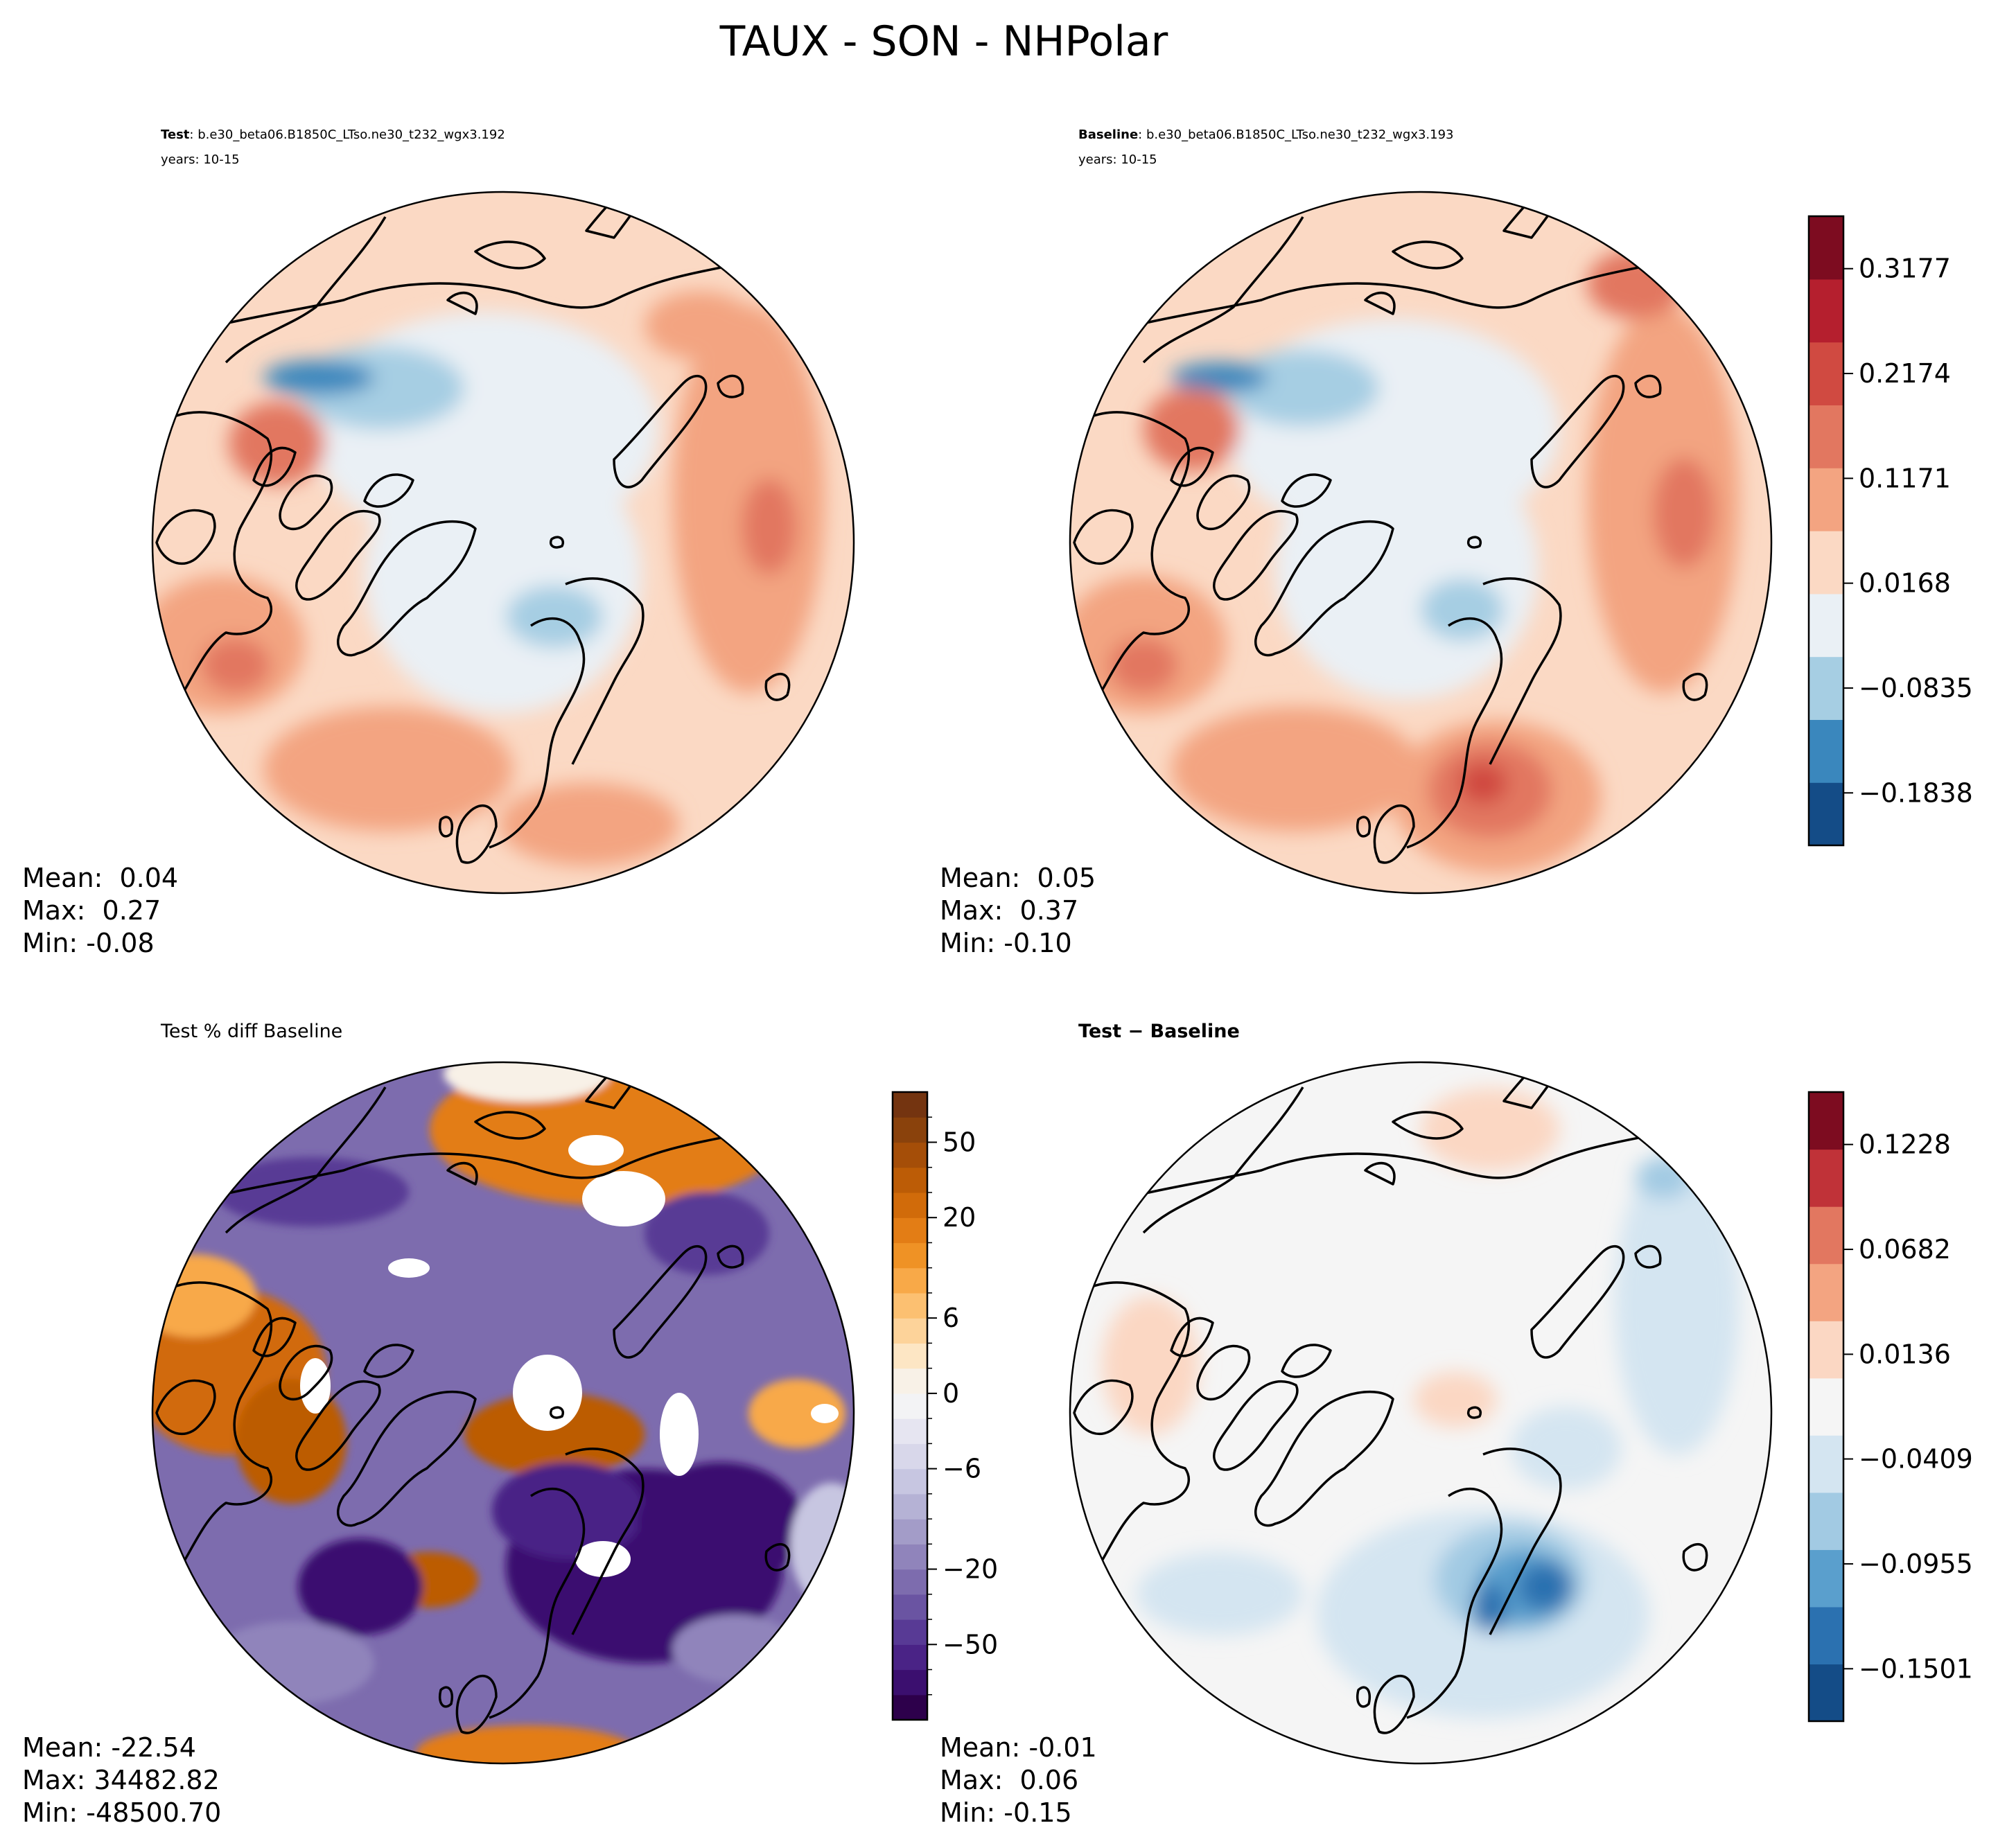  I want to click on test-map, so click(503, 542).